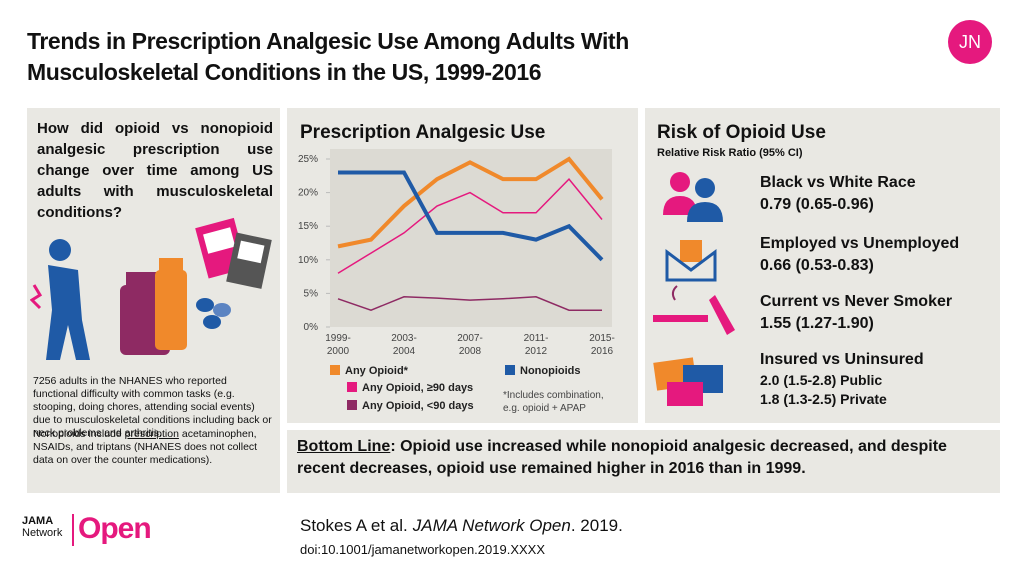 Image resolution: width=1024 pixels, height=576 pixels. What do you see at coordinates (602, 351) in the screenshot?
I see `x-tick-line: 2016` at bounding box center [602, 351].